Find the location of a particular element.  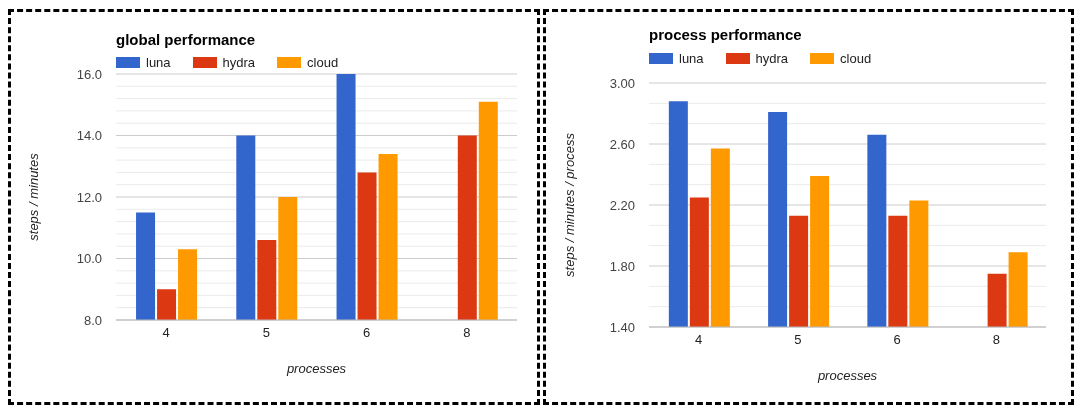

y-axis-title: steps / minutes is located at coordinates (33, 197).